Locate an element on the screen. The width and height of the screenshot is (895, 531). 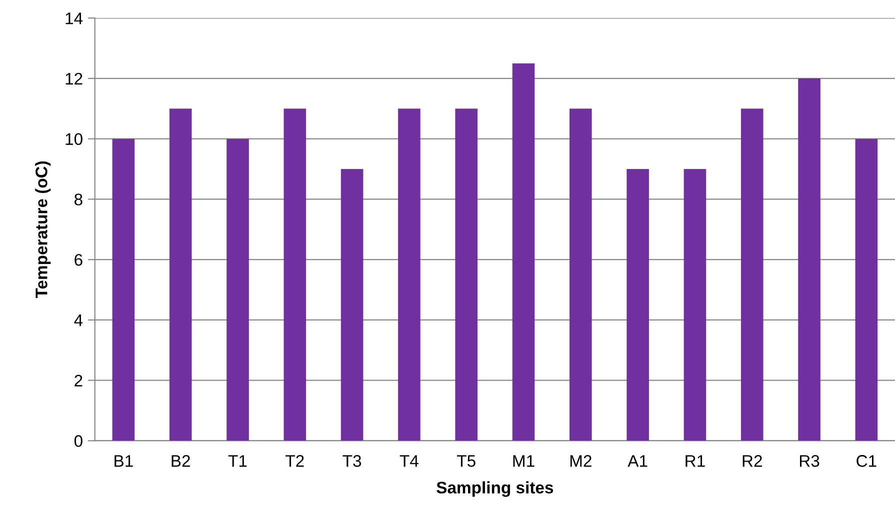
x-tick-label: R2 is located at coordinates (752, 461).